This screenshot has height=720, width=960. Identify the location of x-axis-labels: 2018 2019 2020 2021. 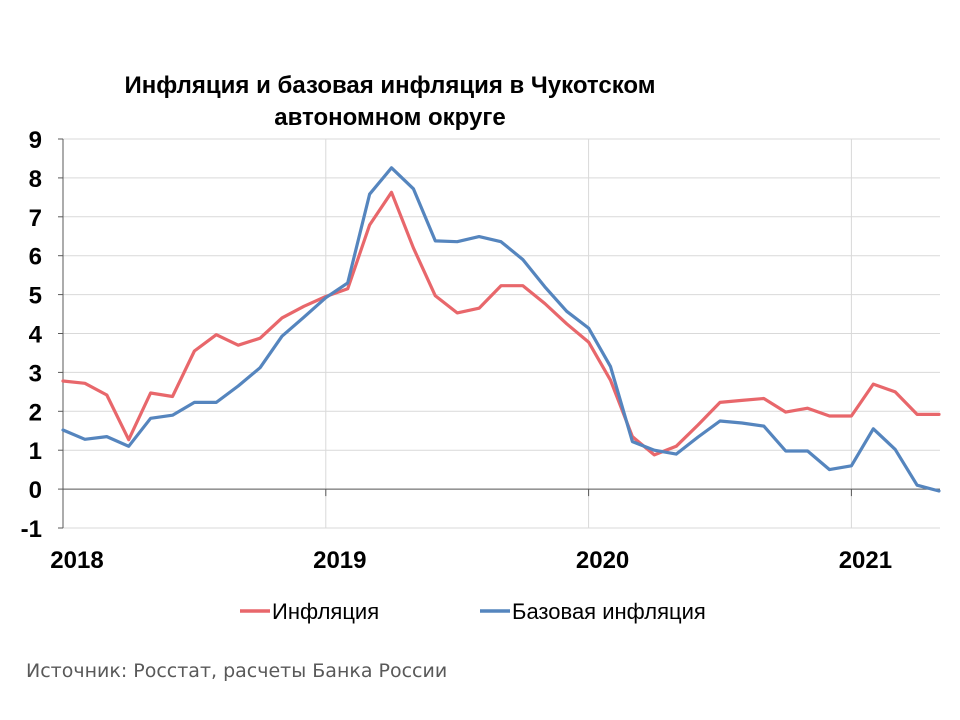
(471, 560).